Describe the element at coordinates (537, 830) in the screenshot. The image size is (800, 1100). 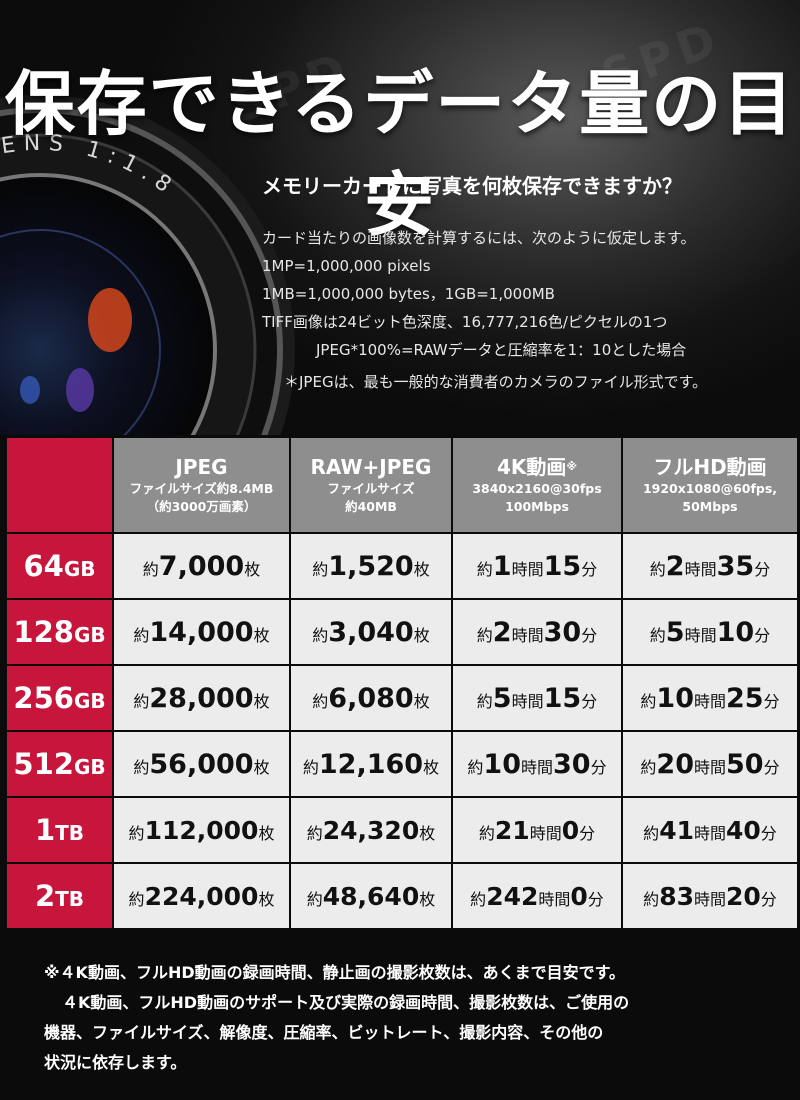
I see `4k-time-cell: 約21時間0分` at that location.